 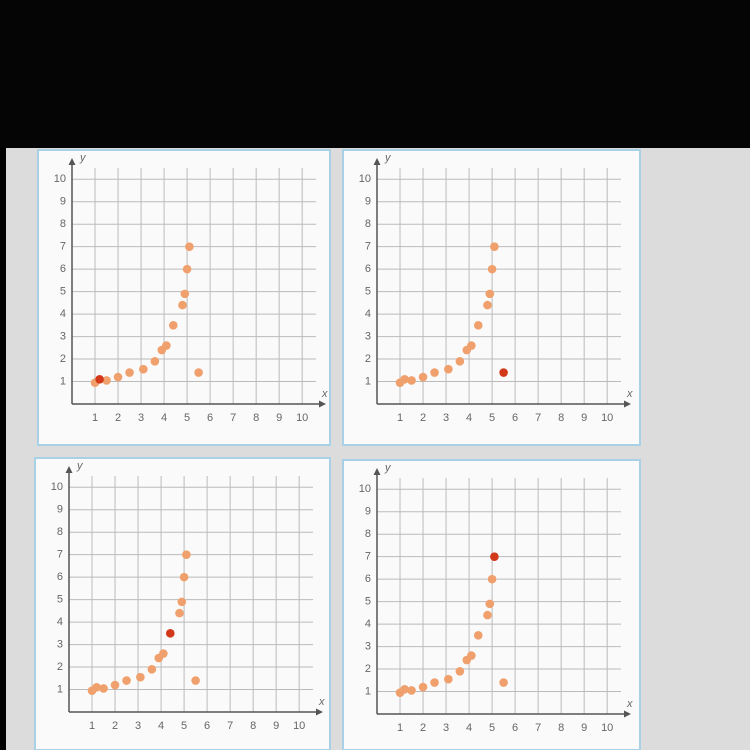 What do you see at coordinates (60, 555) in the screenshot?
I see `y-tick-label: 7` at bounding box center [60, 555].